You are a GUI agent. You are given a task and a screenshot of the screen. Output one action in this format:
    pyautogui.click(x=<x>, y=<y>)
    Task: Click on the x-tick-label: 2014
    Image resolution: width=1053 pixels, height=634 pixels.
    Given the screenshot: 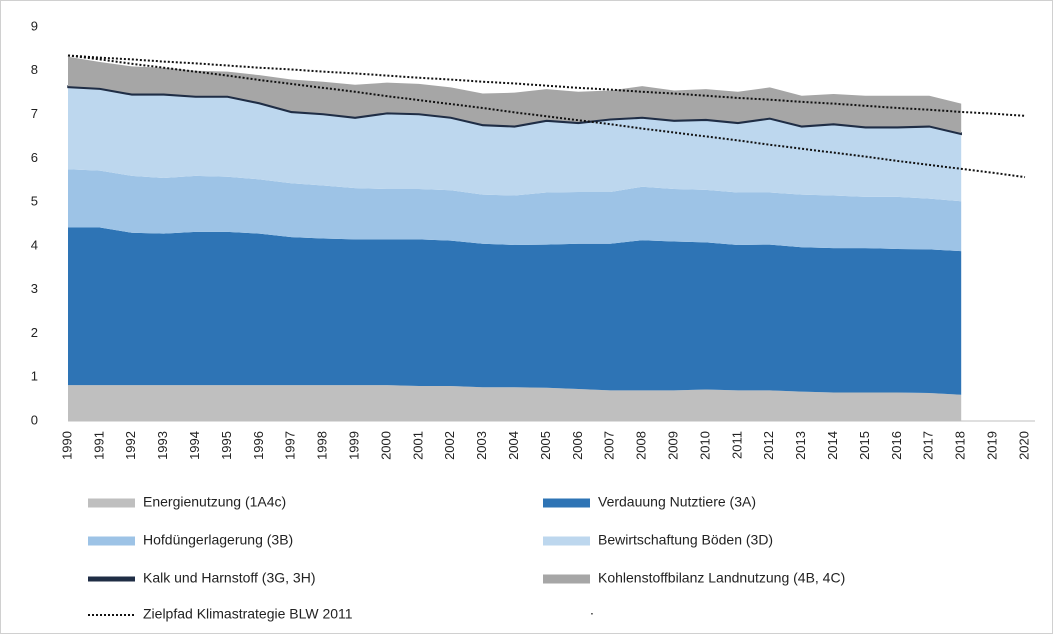 What is the action you would take?
    pyautogui.click(x=832, y=445)
    